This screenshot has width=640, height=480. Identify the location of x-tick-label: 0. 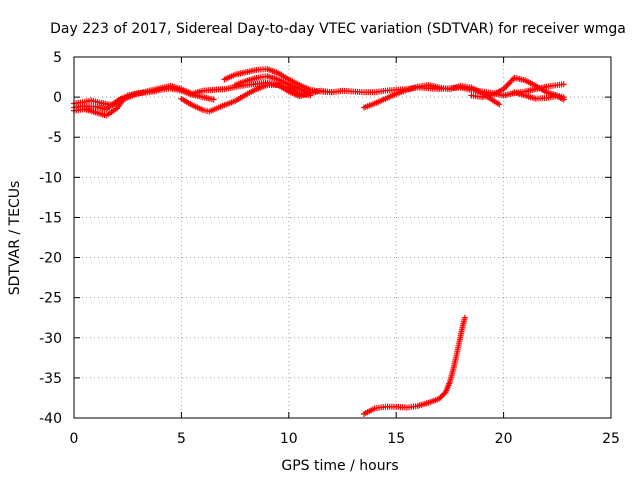
(74, 439).